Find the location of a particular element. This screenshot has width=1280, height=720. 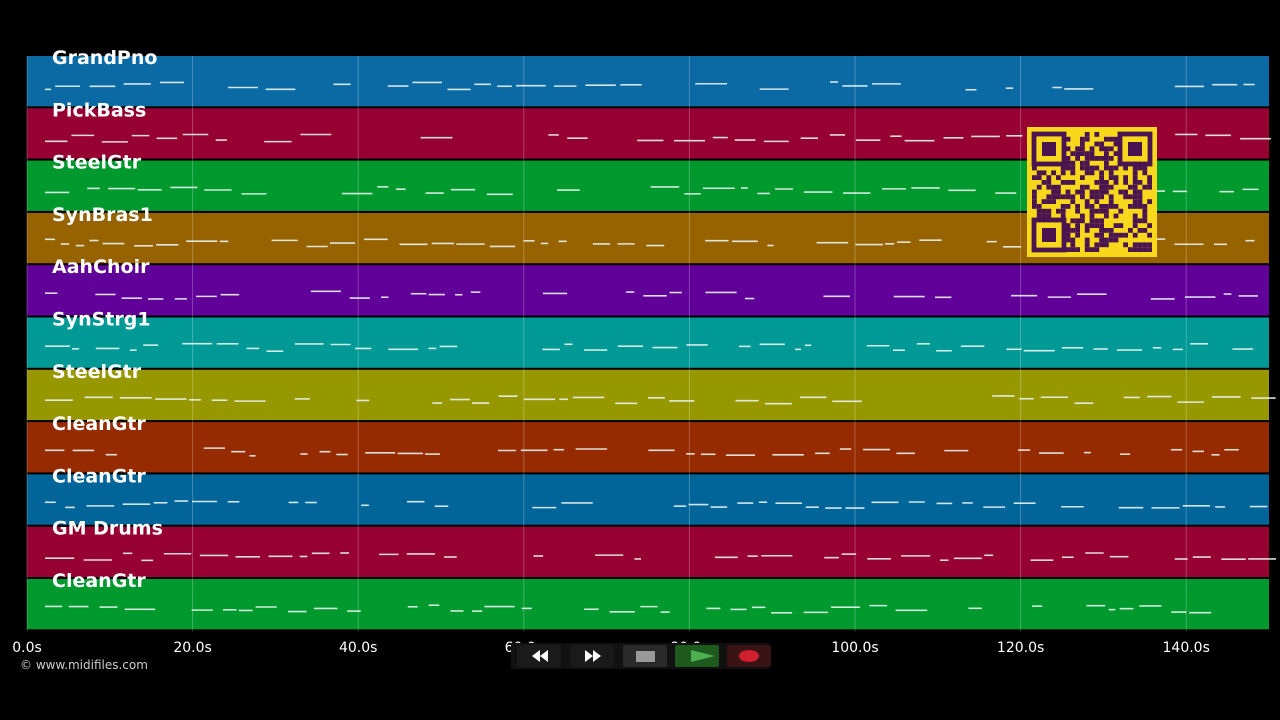

copyright: © www.midifiles.com is located at coordinates (84, 665).